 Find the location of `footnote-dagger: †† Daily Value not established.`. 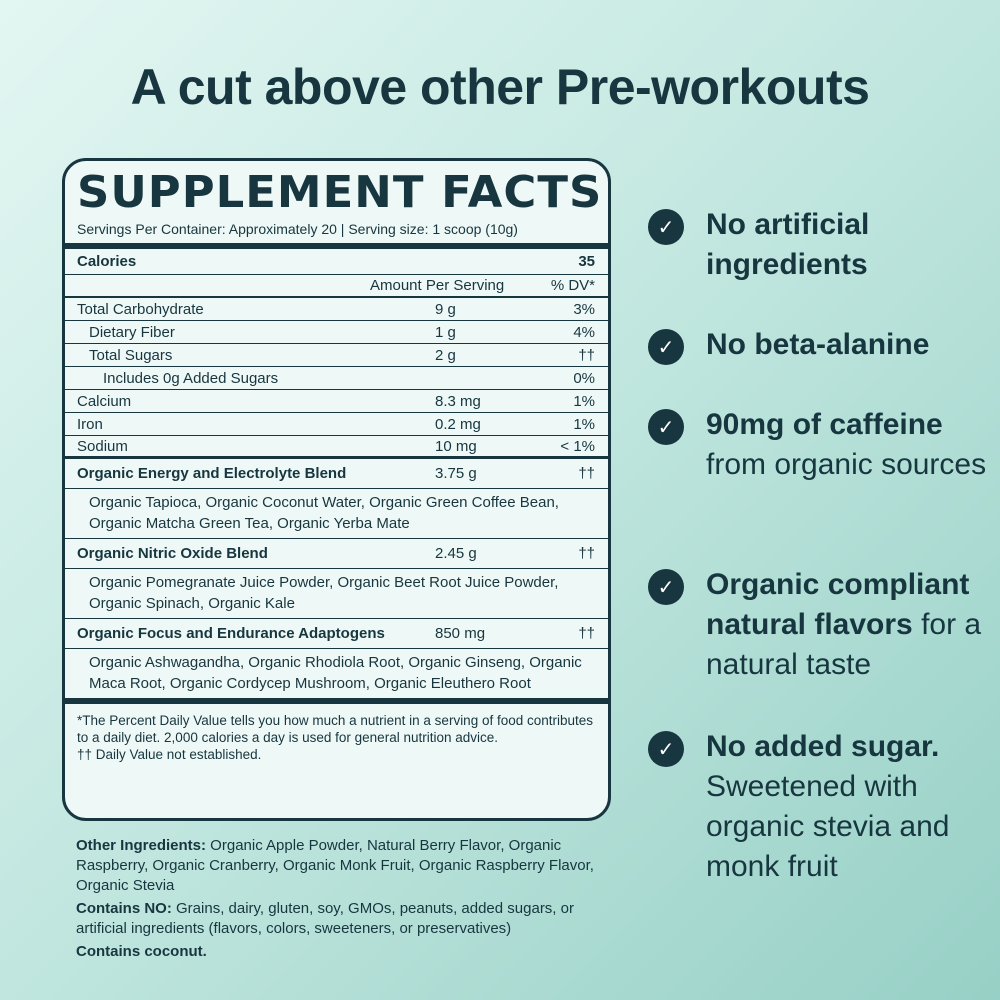

footnote-dagger: †† Daily Value not established. is located at coordinates (169, 754).